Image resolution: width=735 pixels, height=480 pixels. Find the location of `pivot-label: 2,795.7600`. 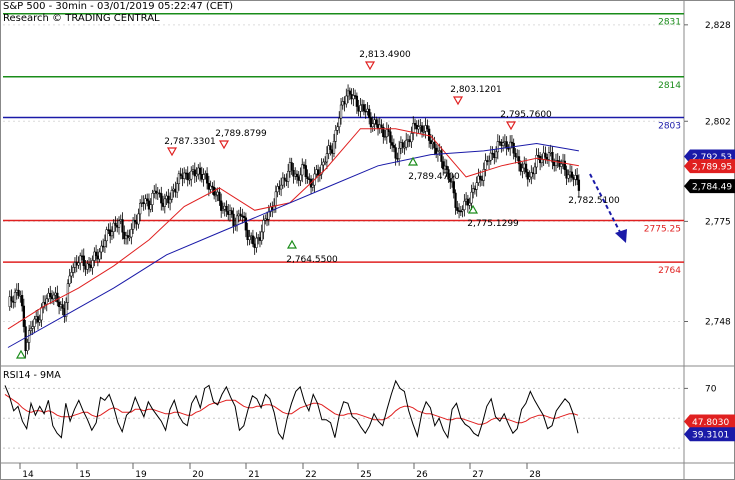

pivot-label: 2,795.7600 is located at coordinates (526, 115).